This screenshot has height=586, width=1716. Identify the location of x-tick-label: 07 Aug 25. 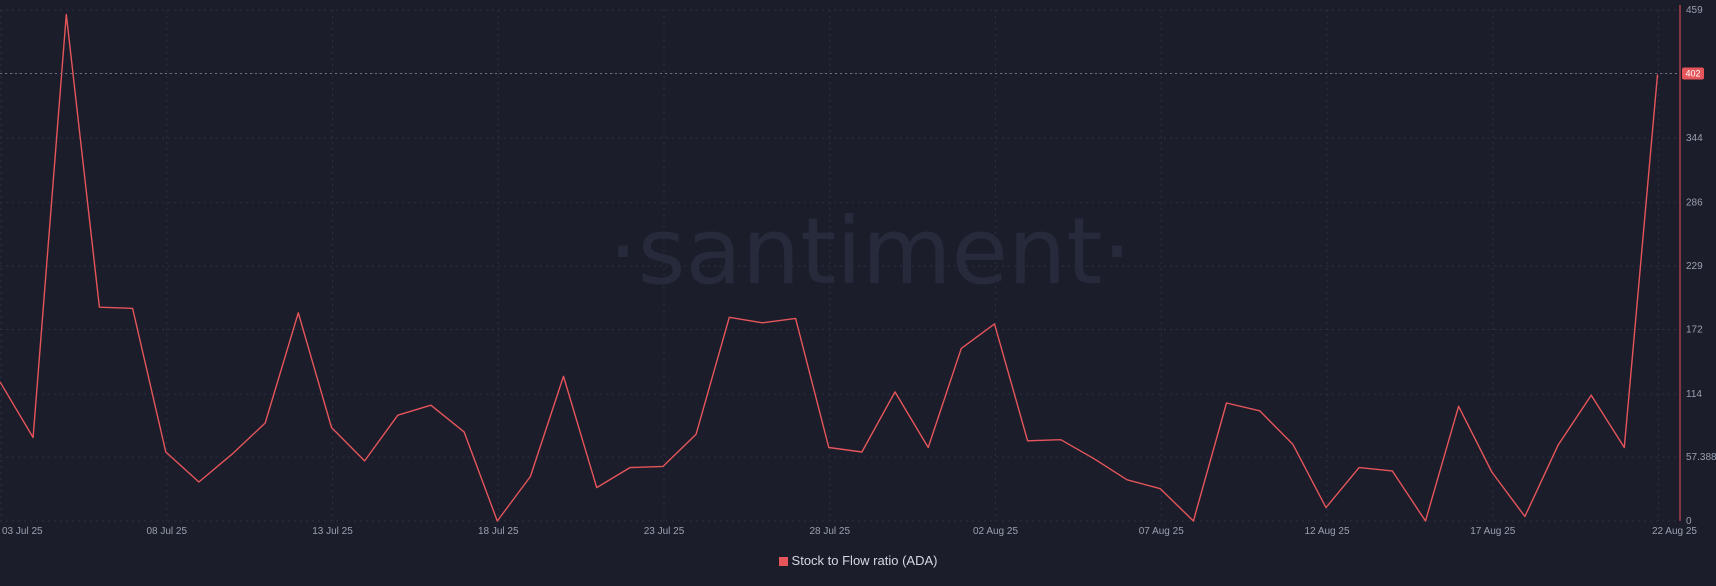
(1161, 531).